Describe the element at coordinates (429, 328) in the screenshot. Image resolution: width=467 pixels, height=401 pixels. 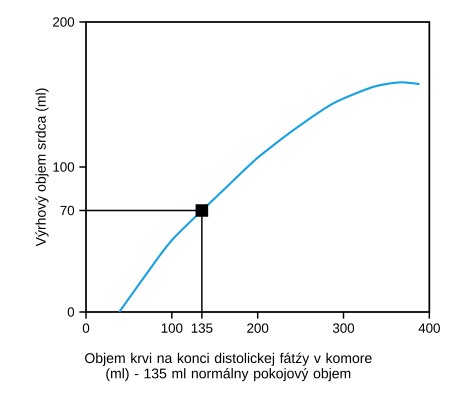
I see `x-tick-label: 400` at that location.